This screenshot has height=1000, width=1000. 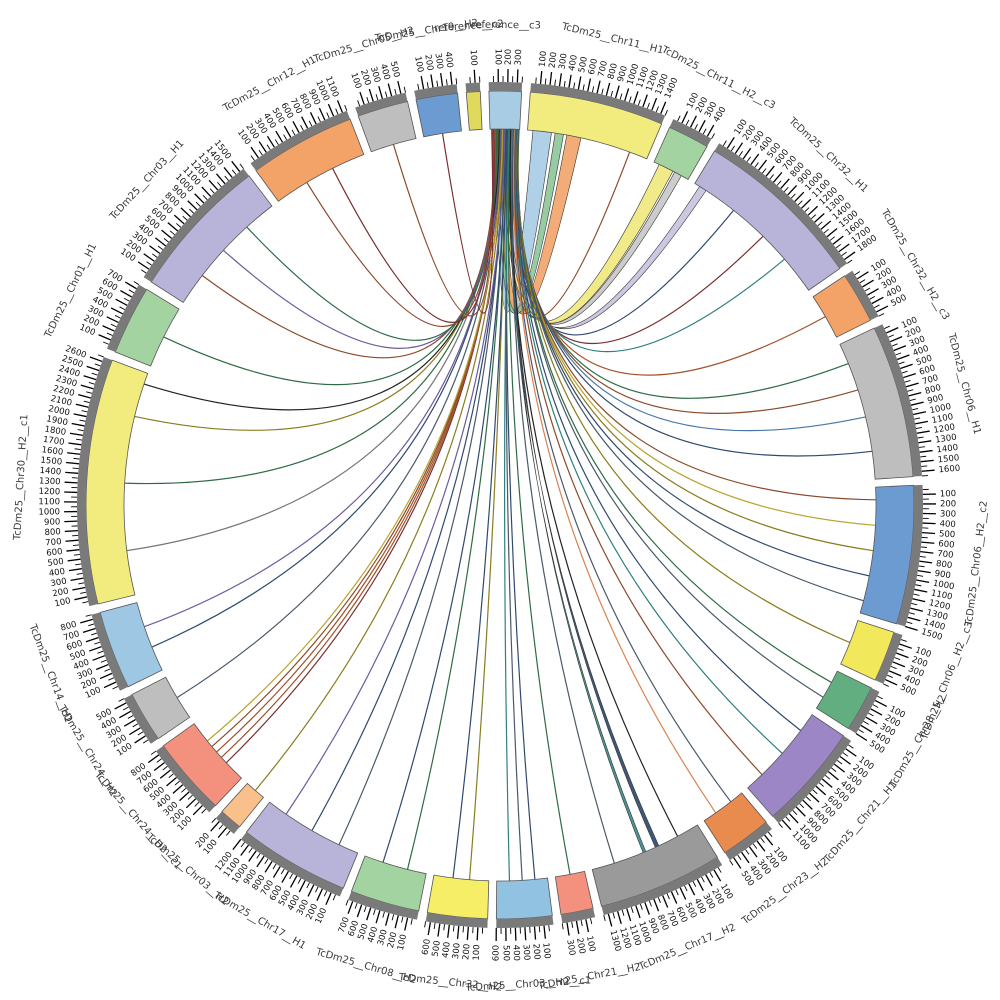 What do you see at coordinates (948, 459) in the screenshot?
I see `tick-label: 1500` at bounding box center [948, 459].